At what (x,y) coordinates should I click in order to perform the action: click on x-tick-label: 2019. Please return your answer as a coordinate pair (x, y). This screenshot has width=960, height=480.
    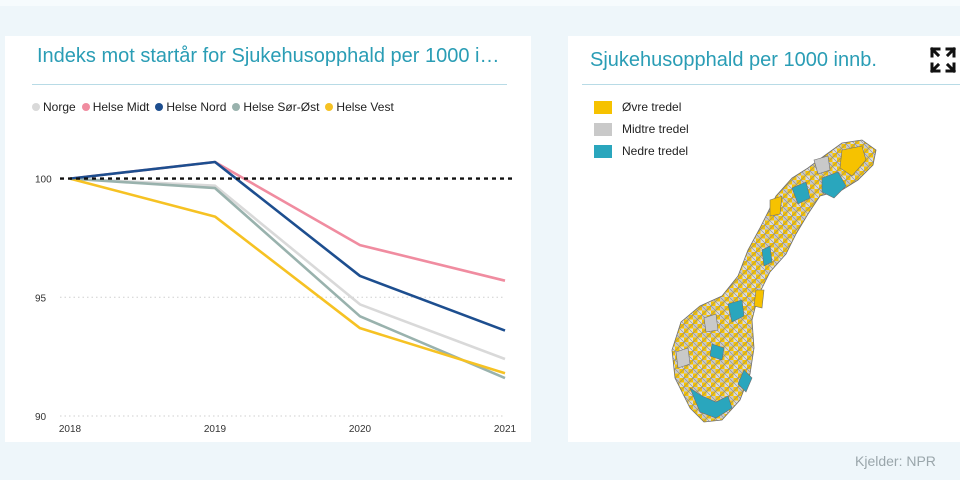
    Looking at the image, I should click on (215, 429).